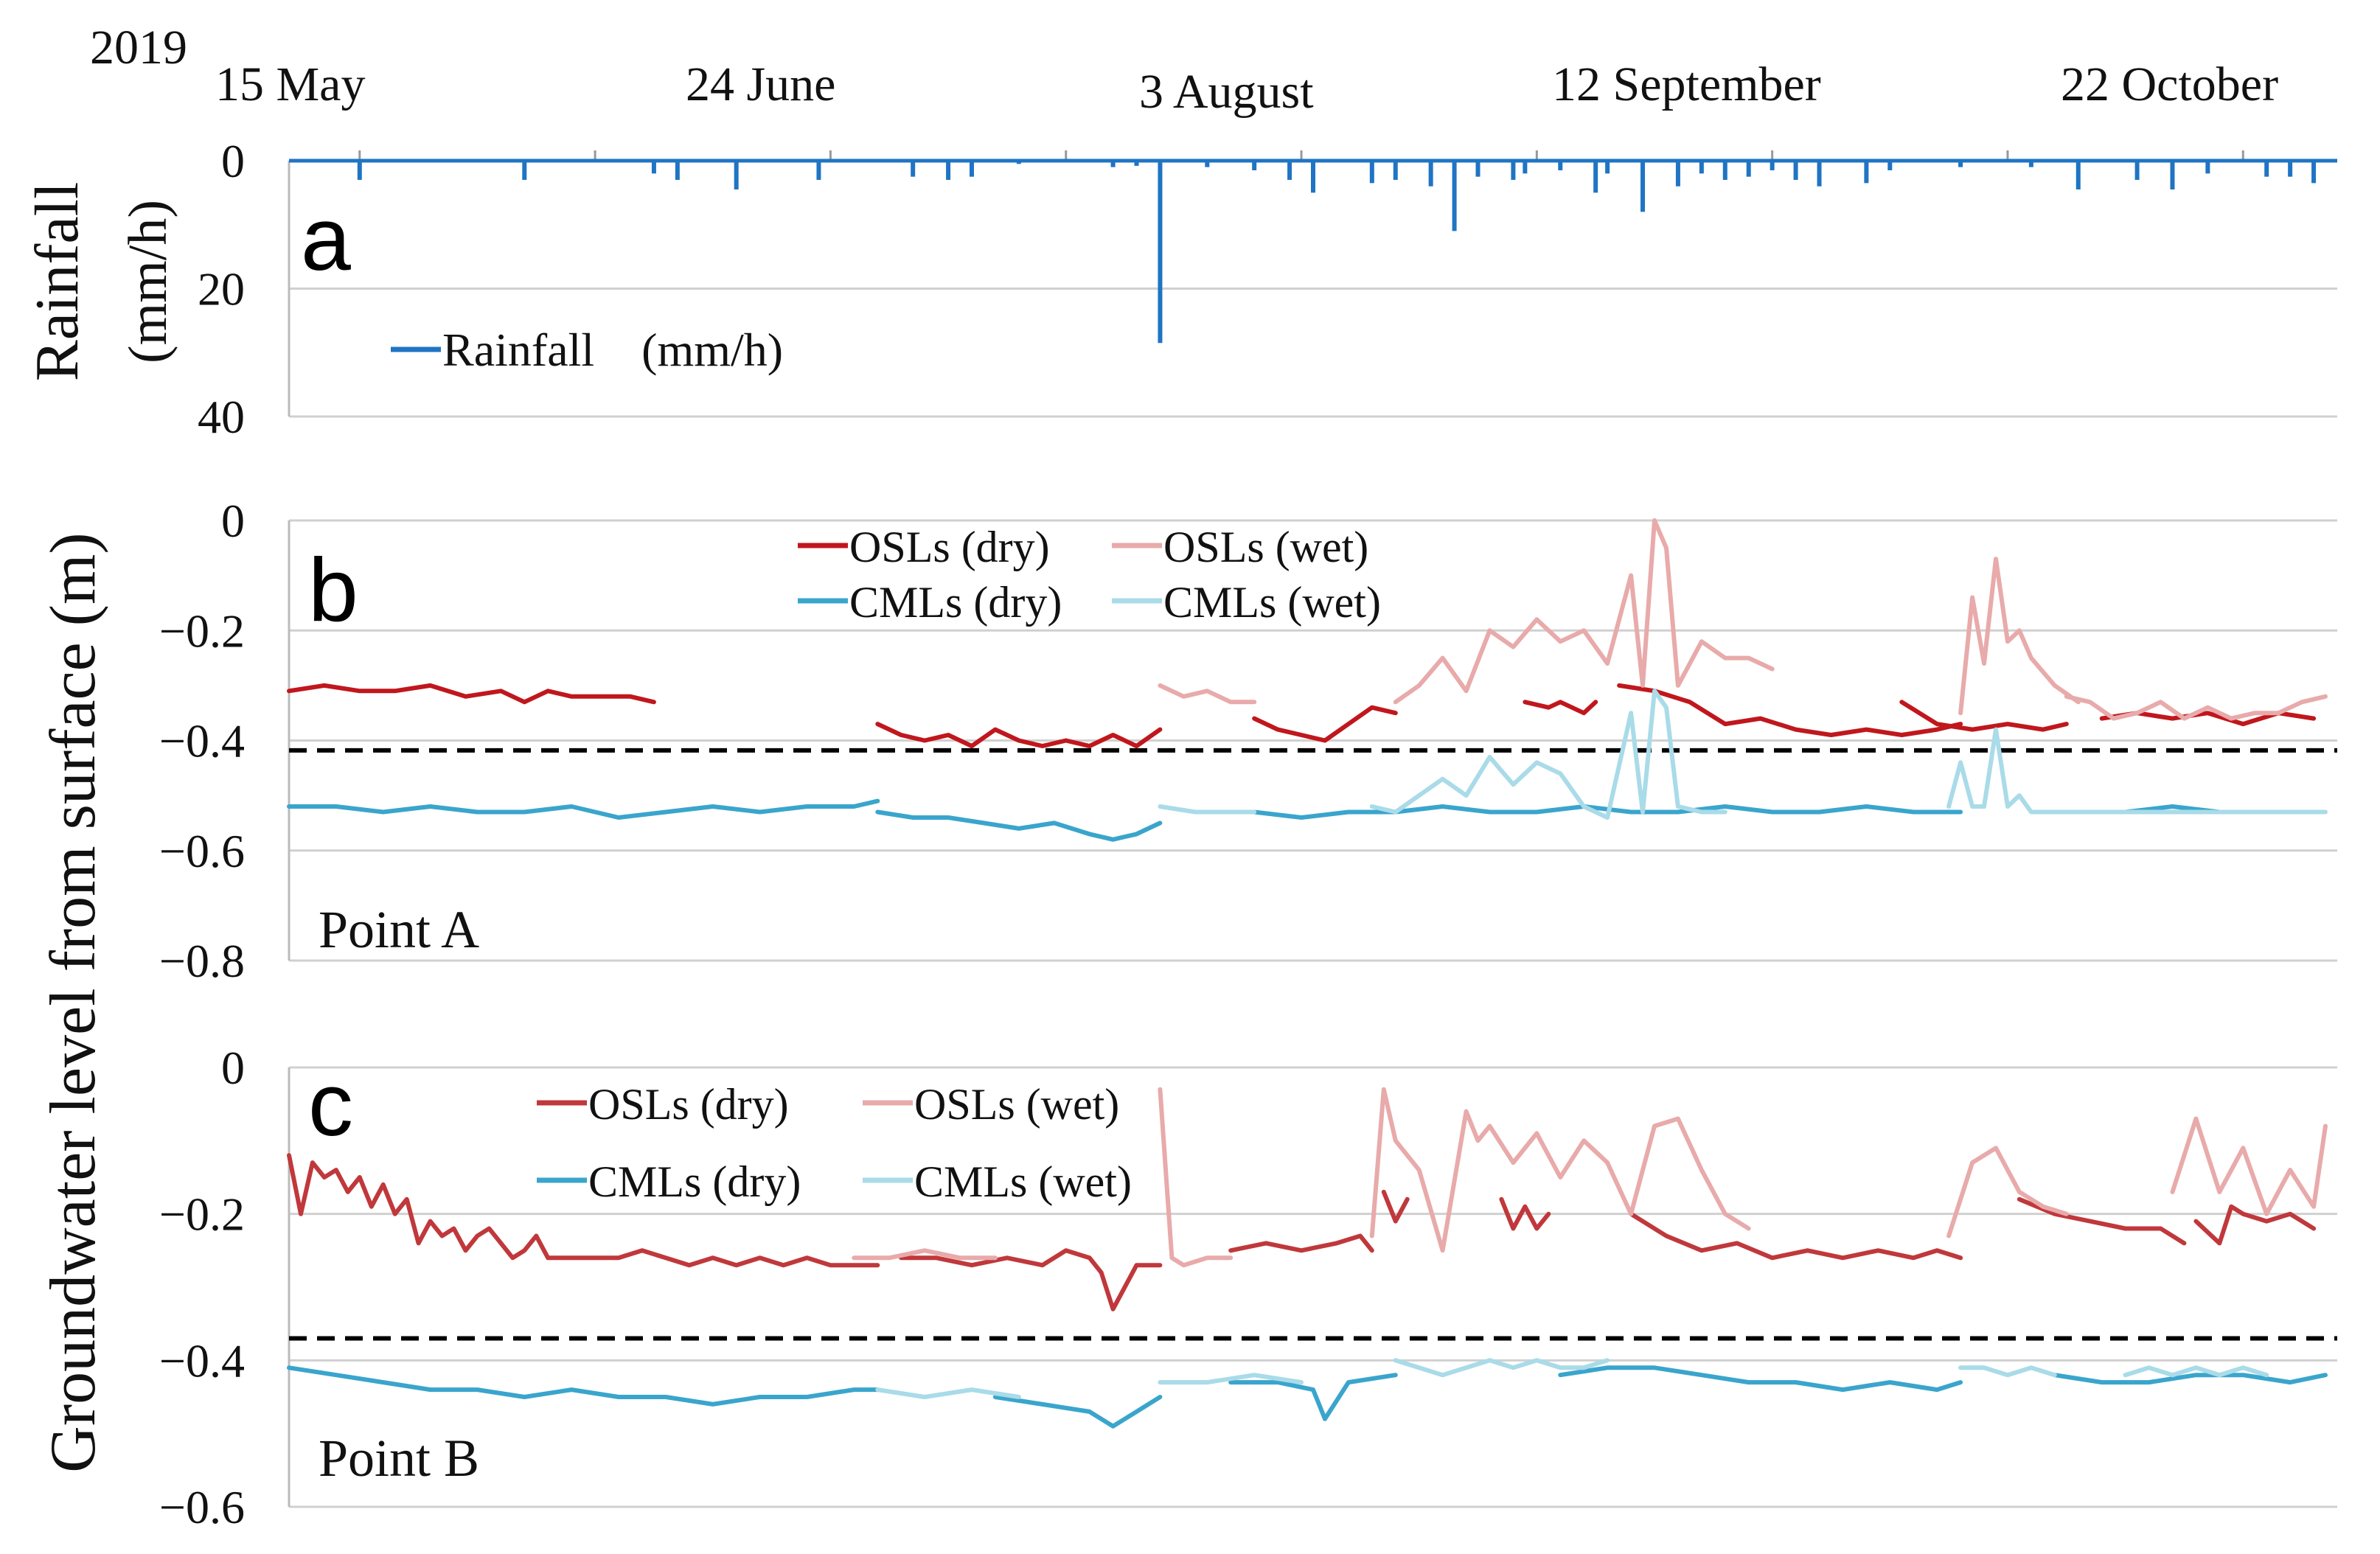 This screenshot has height=1554, width=2380. Describe the element at coordinates (57, 282) in the screenshot. I see `rainfall-ylabel: Rainfall` at that location.